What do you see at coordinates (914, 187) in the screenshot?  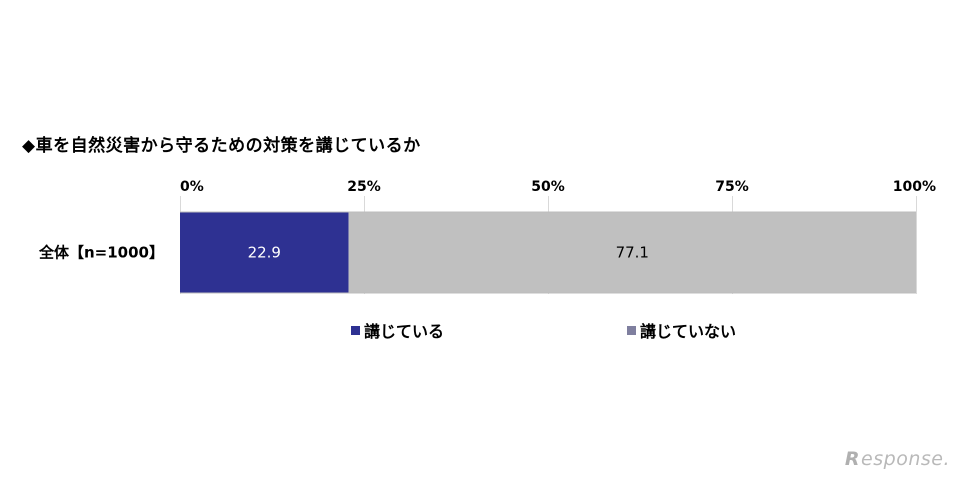 I see `x-tick-label-4: 100%` at bounding box center [914, 187].